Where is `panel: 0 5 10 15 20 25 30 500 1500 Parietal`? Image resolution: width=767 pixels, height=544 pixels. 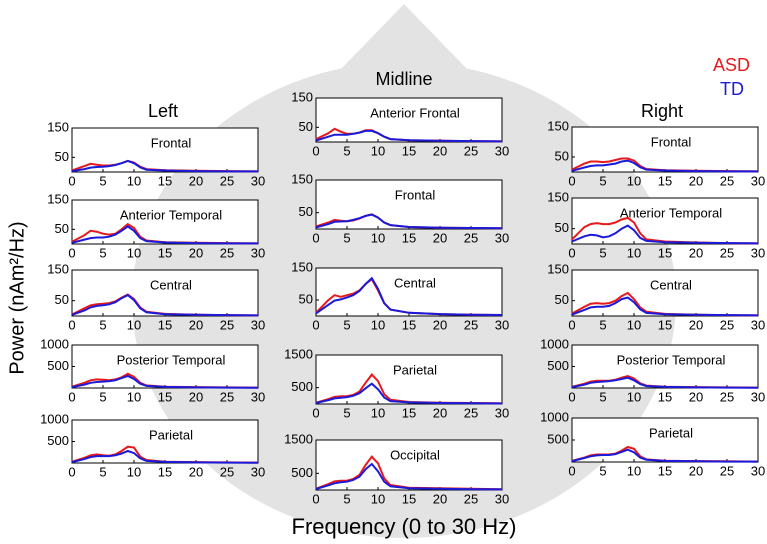 panel: 0 5 10 15 20 25 30 500 1500 Parietal is located at coordinates (396, 383).